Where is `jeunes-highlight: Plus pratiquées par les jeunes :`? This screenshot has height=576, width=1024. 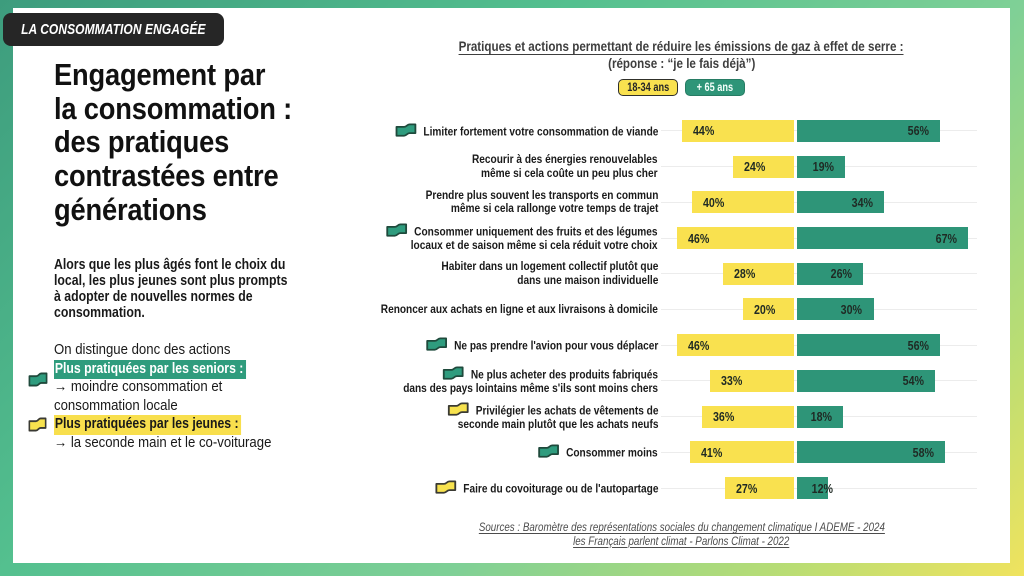 jeunes-highlight: Plus pratiquées par les jeunes : is located at coordinates (148, 425).